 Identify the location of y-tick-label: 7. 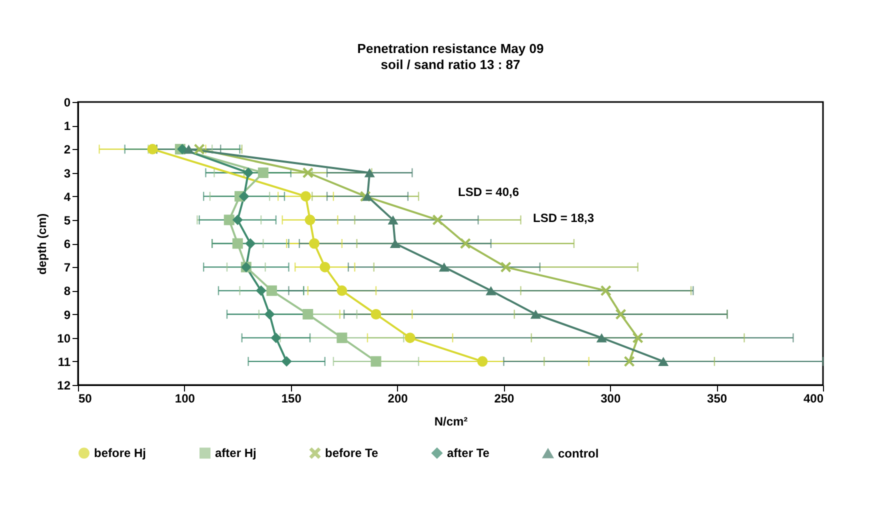
(67, 267).